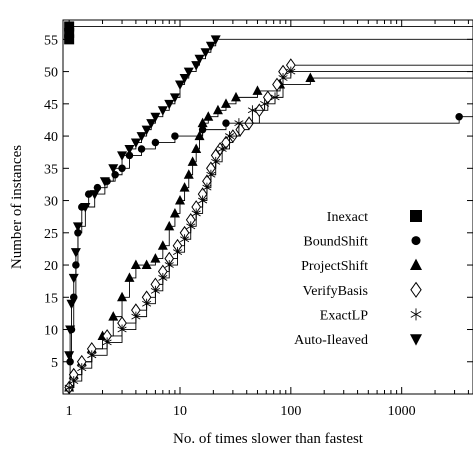 Image resolution: width=473 pixels, height=456 pixels. I want to click on series-line, so click(270, 32).